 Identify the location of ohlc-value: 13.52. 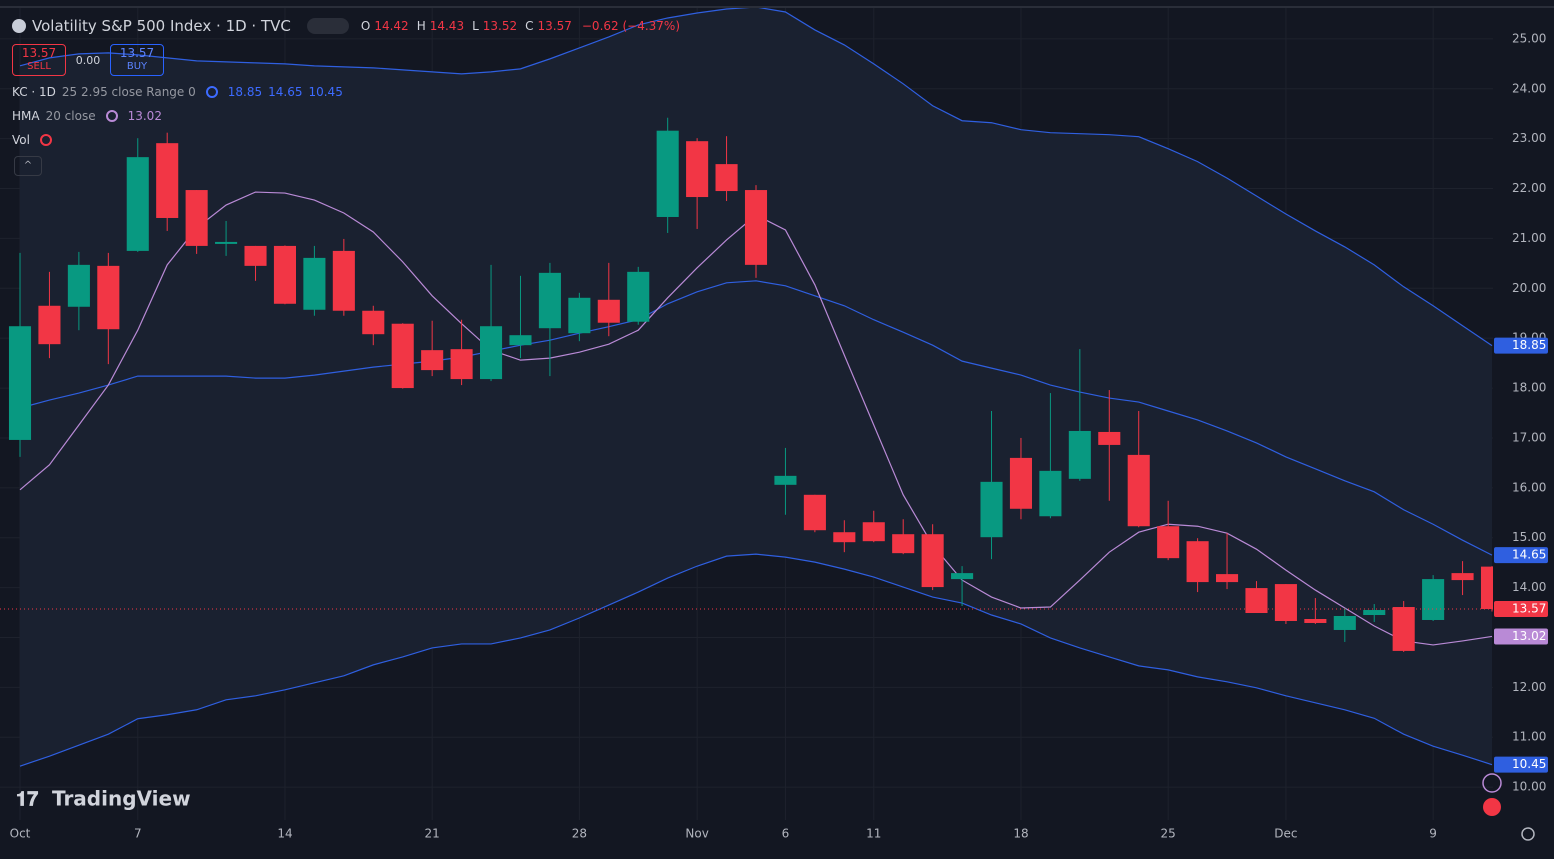
(500, 26).